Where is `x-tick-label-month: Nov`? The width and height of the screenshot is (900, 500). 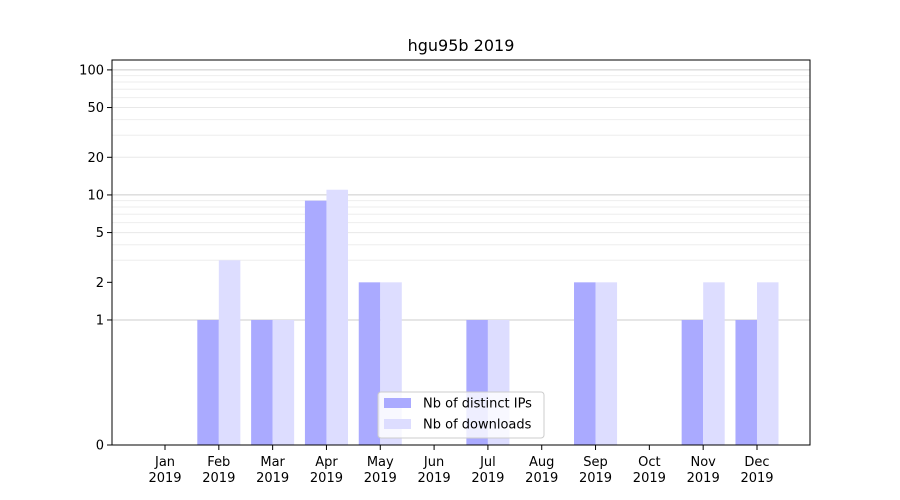 x-tick-label-month: Nov is located at coordinates (703, 462).